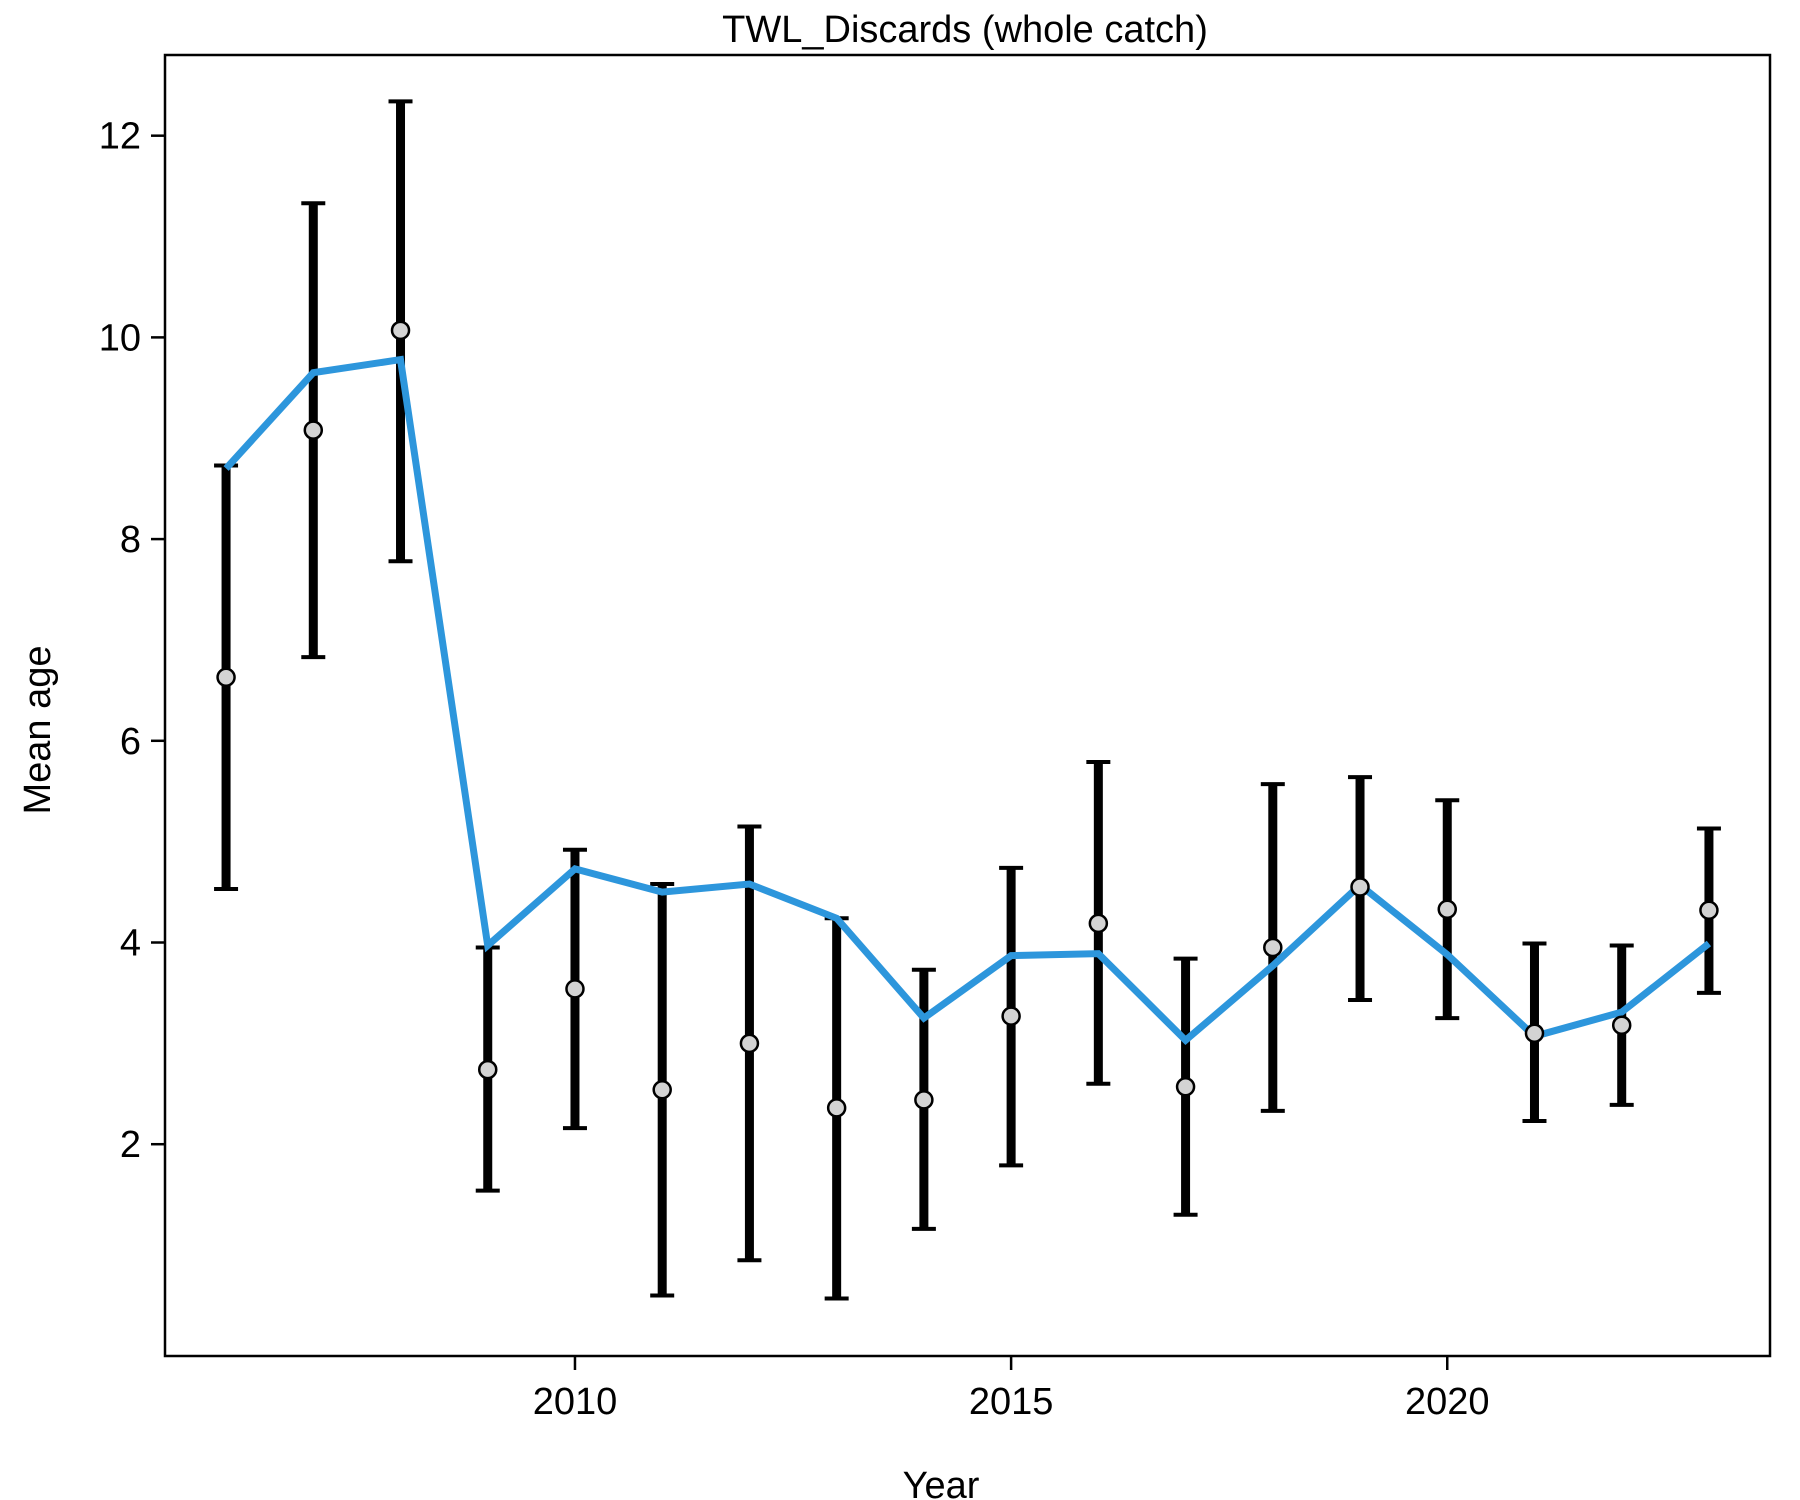 The image size is (1800, 1500). I want to click on y-tick-label: 6, so click(130, 742).